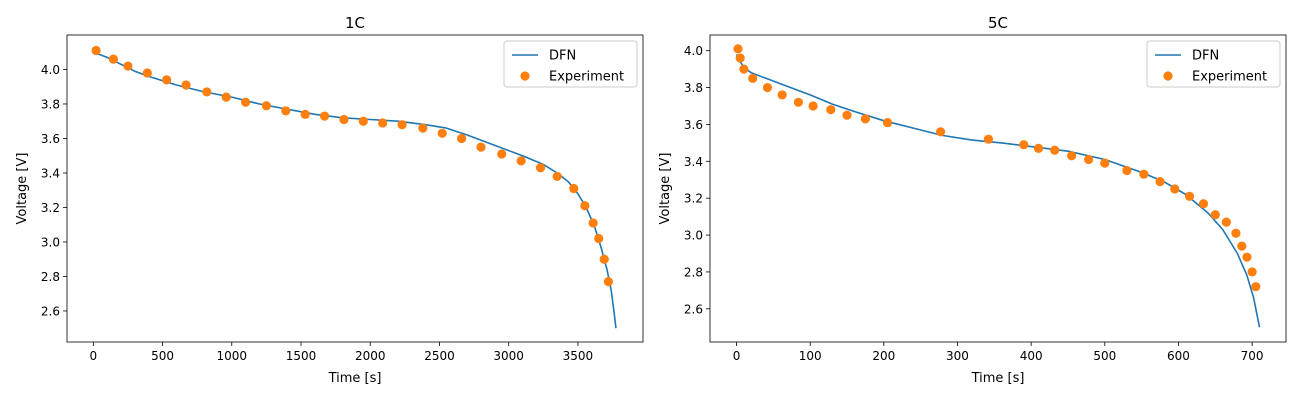 The width and height of the screenshot is (1300, 400). I want to click on legend-marker-swatch, so click(1168, 76).